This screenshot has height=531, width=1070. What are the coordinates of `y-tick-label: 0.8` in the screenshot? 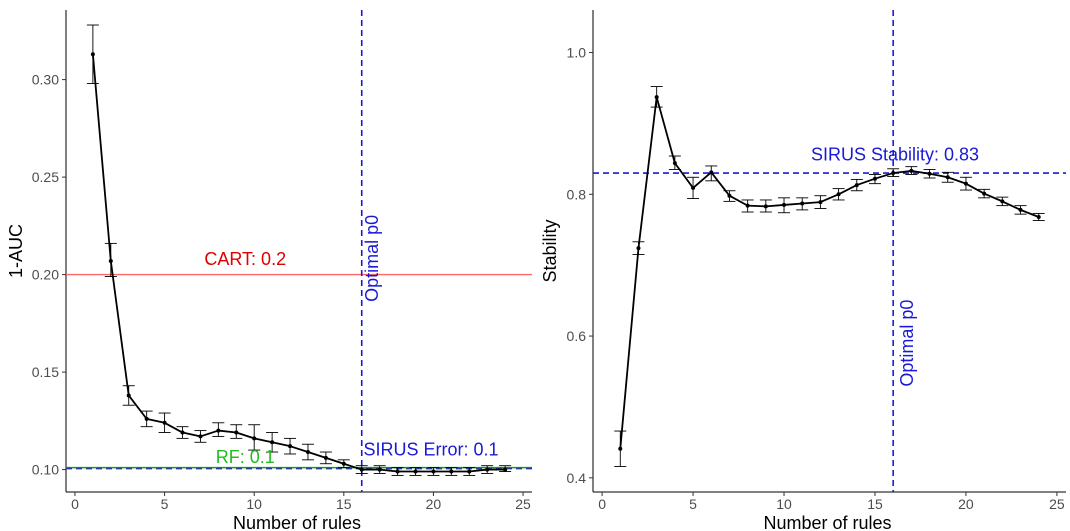 It's located at (577, 194).